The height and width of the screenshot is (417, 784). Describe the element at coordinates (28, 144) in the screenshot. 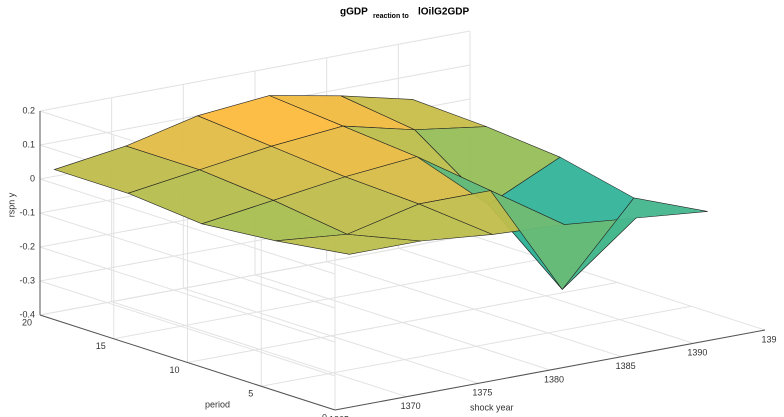

I see `z-tick-label: 0.1` at that location.